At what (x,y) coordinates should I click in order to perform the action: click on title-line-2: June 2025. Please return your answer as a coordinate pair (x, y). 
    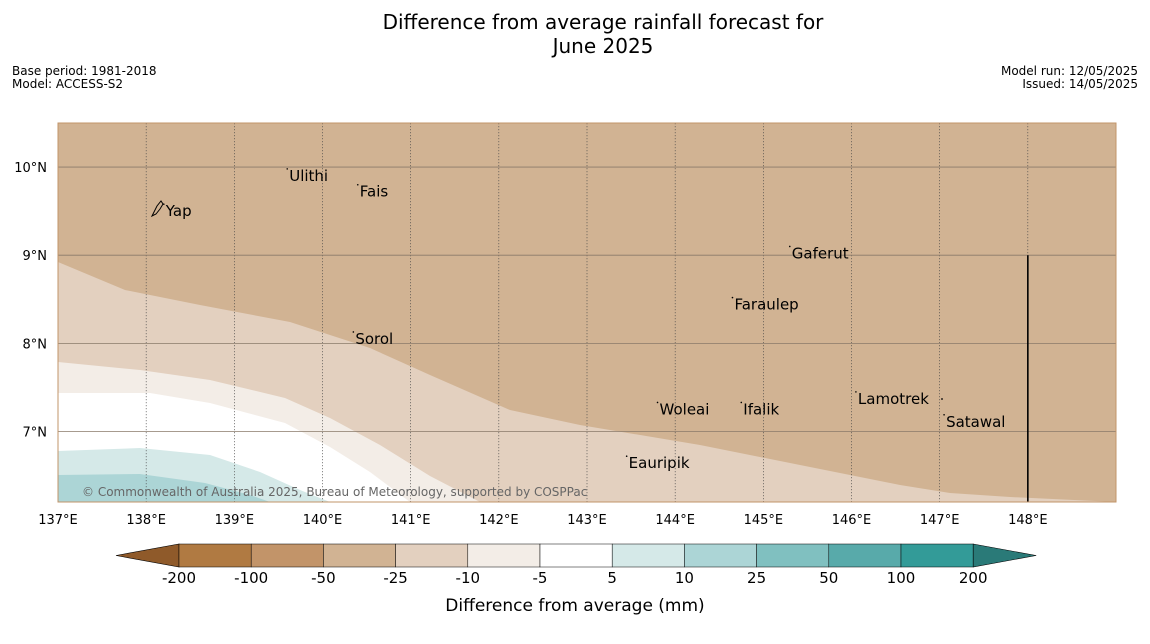
    Looking at the image, I should click on (603, 46).